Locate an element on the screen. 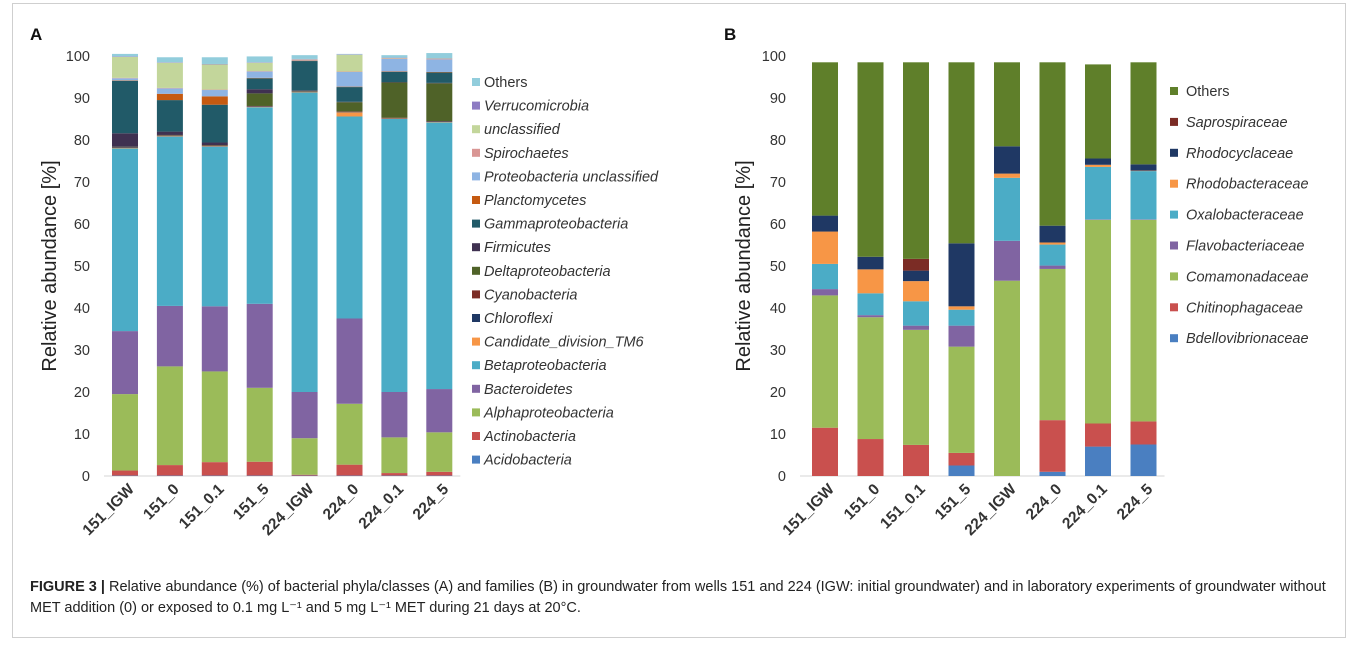 The height and width of the screenshot is (652, 1360). legend-entry: Spirochaetes is located at coordinates (526, 154).